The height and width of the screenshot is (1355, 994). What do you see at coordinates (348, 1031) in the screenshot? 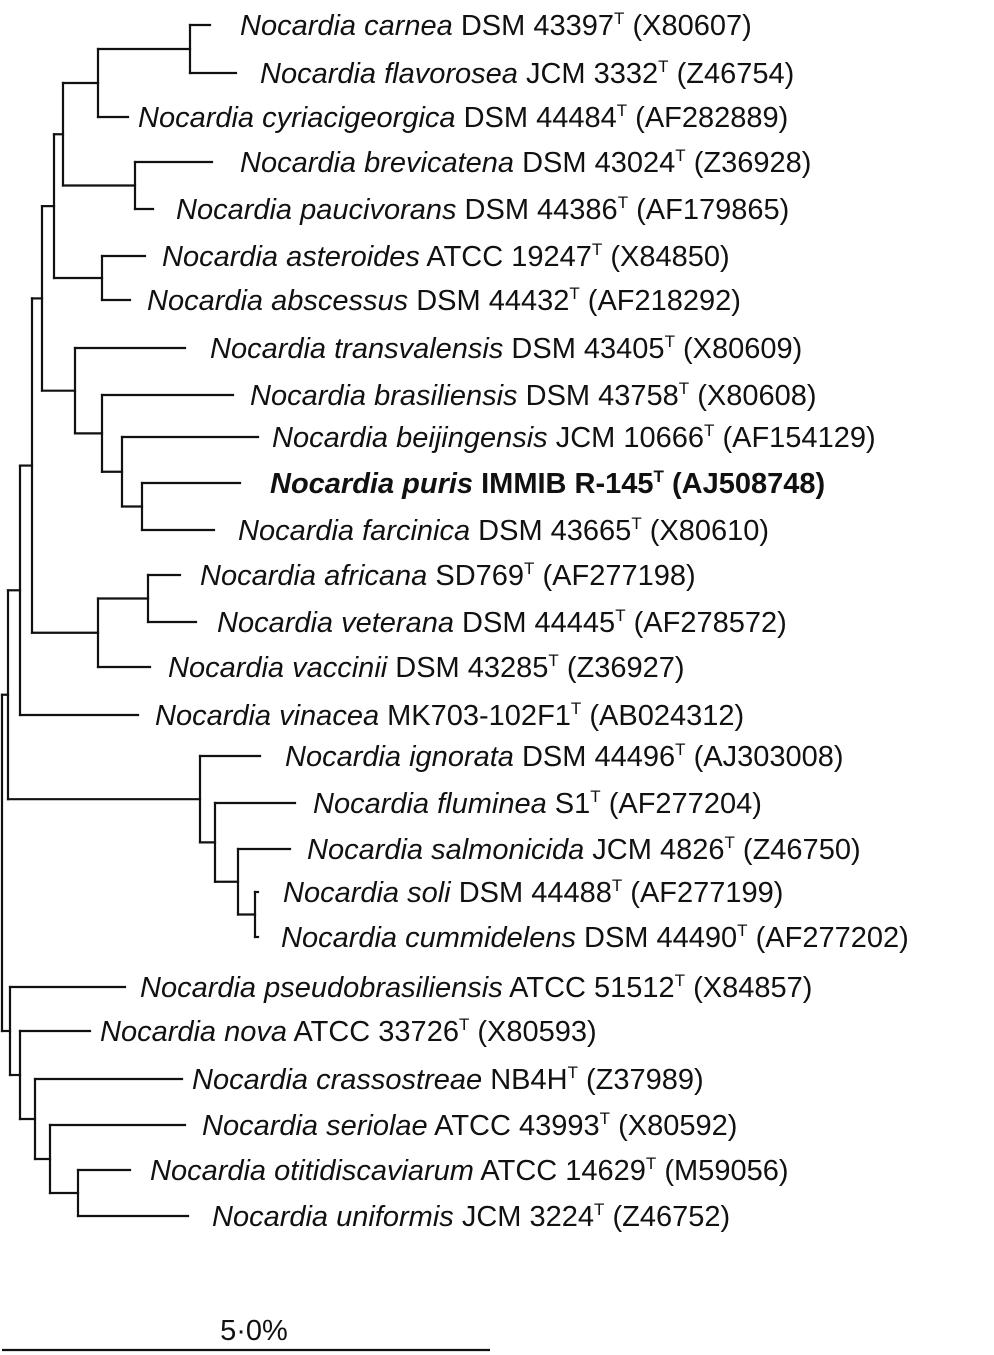
I see `taxon-label: Nocardia nova ATCC 33726T (X80593)` at bounding box center [348, 1031].